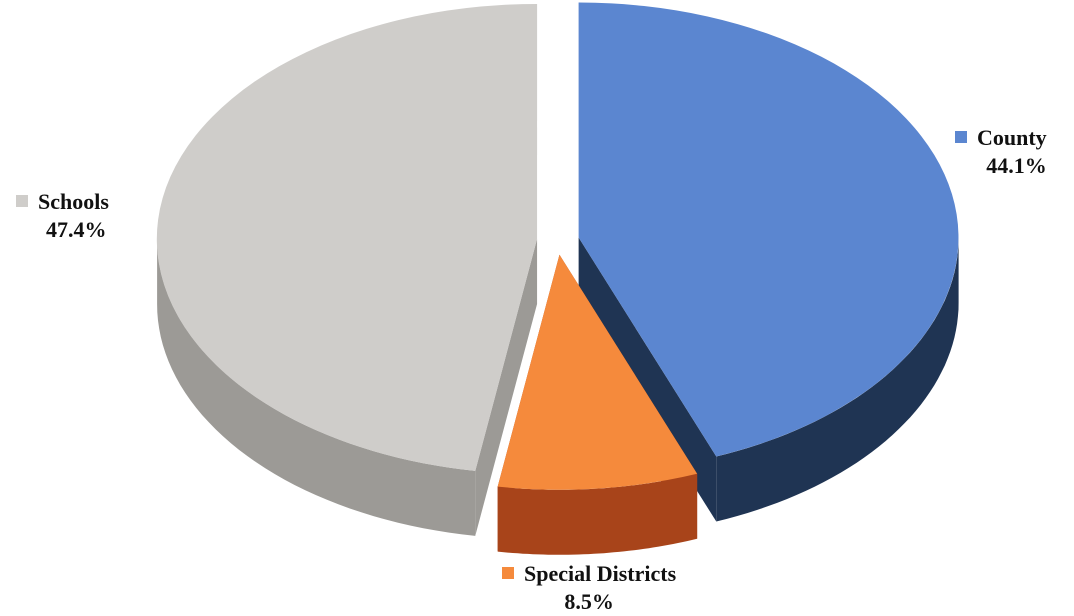 The width and height of the screenshot is (1074, 616). I want to click on county-percent: 44.1%, so click(1016, 165).